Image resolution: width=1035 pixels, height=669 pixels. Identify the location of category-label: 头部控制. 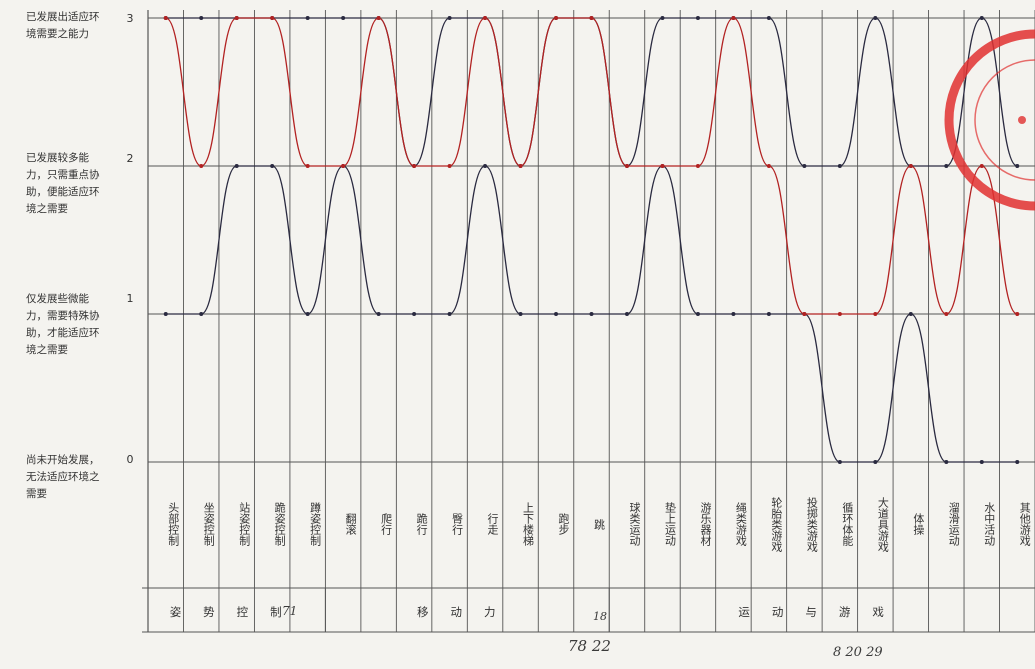
(173, 524).